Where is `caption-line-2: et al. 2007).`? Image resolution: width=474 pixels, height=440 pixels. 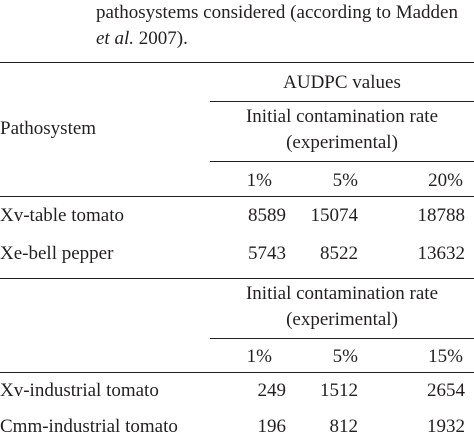 caption-line-2: et al. 2007). is located at coordinates (142, 39).